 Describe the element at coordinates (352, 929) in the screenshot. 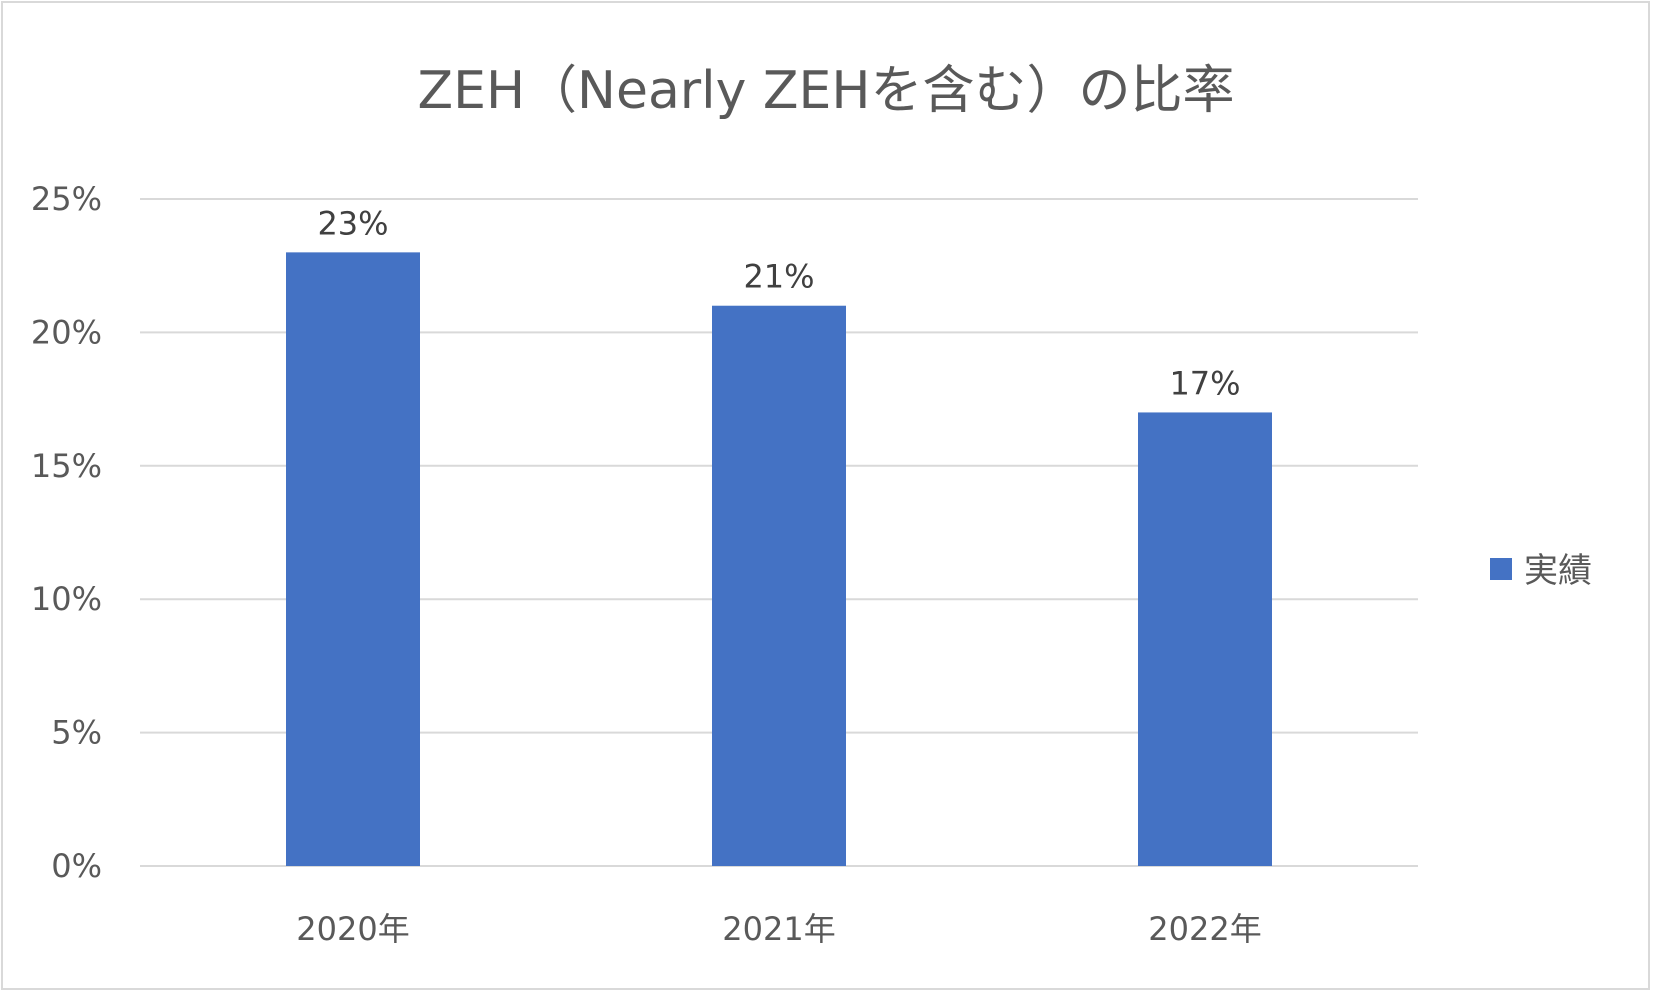

I see `x-category-label-2020: 2020年` at that location.